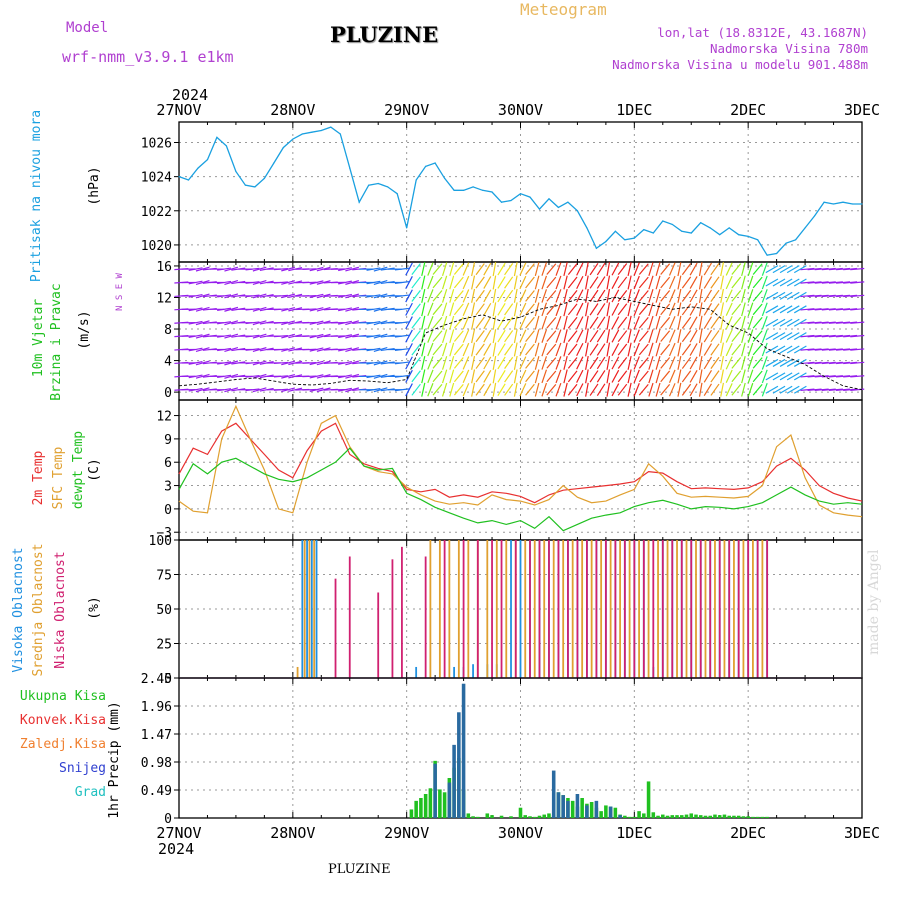  Describe the element at coordinates (84, 329) in the screenshot. I see `wind-unit-label: (m/s)` at that location.